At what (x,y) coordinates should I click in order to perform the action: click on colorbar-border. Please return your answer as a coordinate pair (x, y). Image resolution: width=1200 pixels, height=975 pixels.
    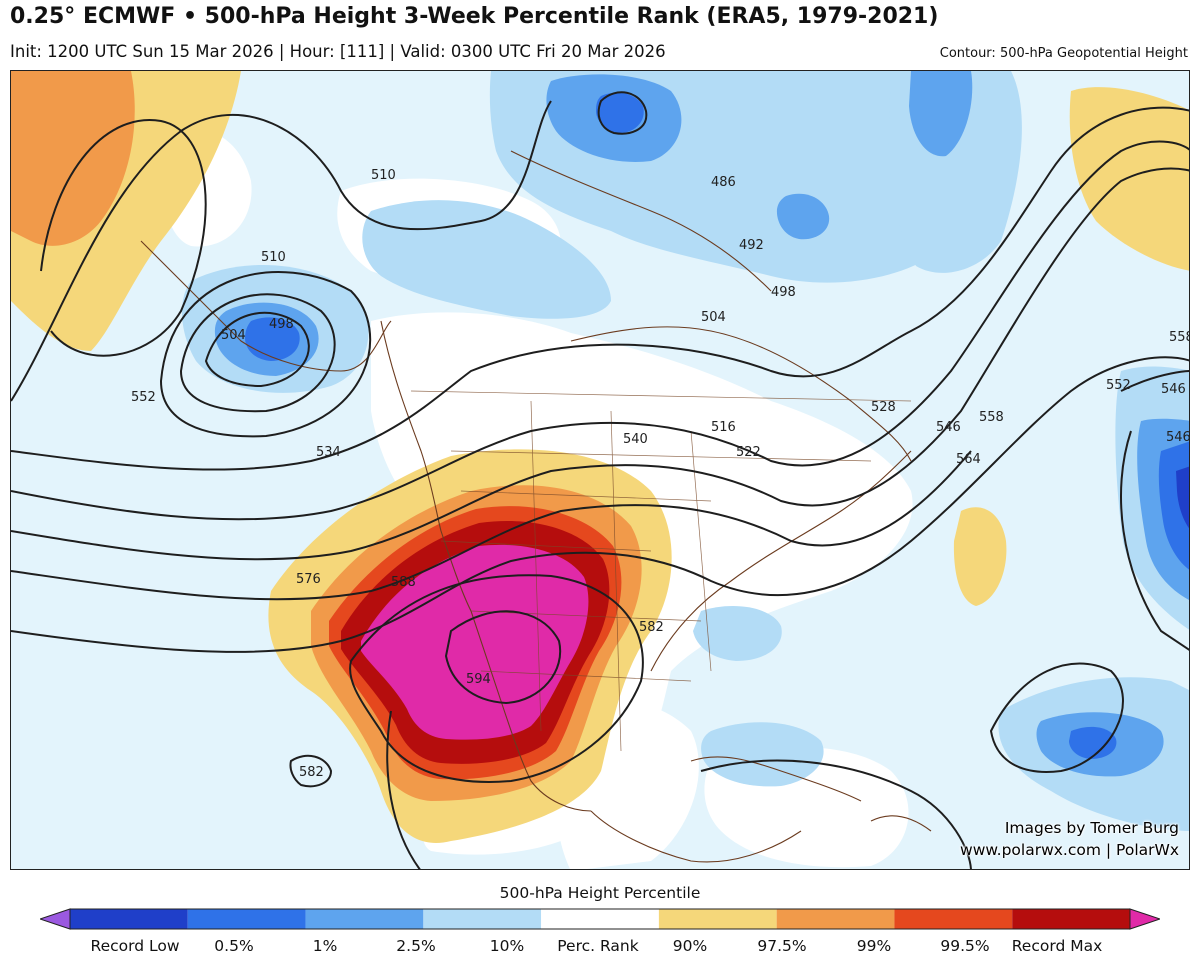
    Looking at the image, I should click on (600, 919).